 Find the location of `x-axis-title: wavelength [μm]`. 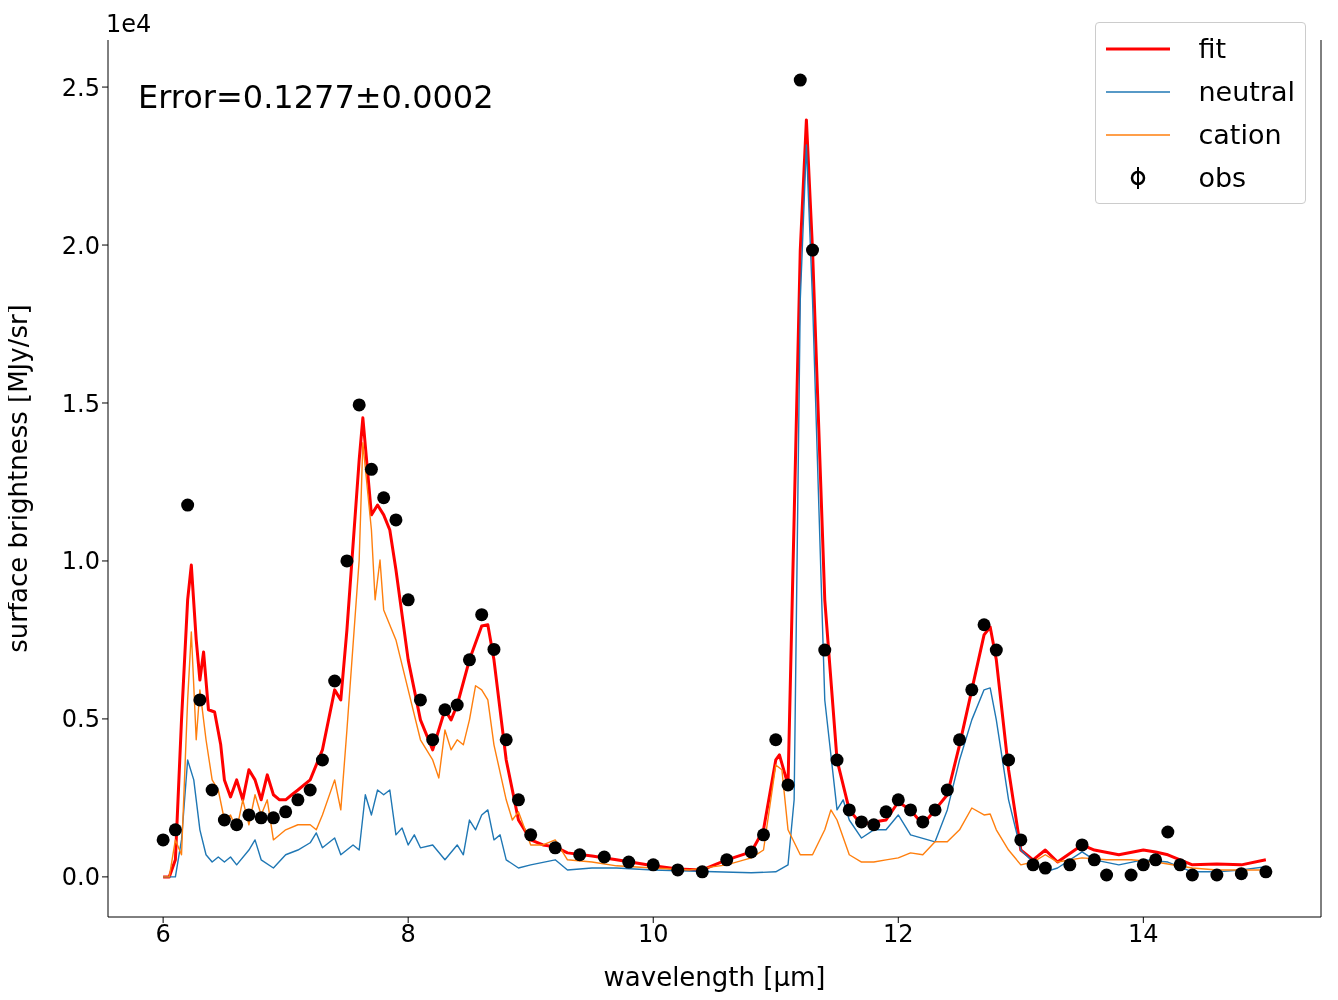

x-axis-title: wavelength [μm] is located at coordinates (714, 977).